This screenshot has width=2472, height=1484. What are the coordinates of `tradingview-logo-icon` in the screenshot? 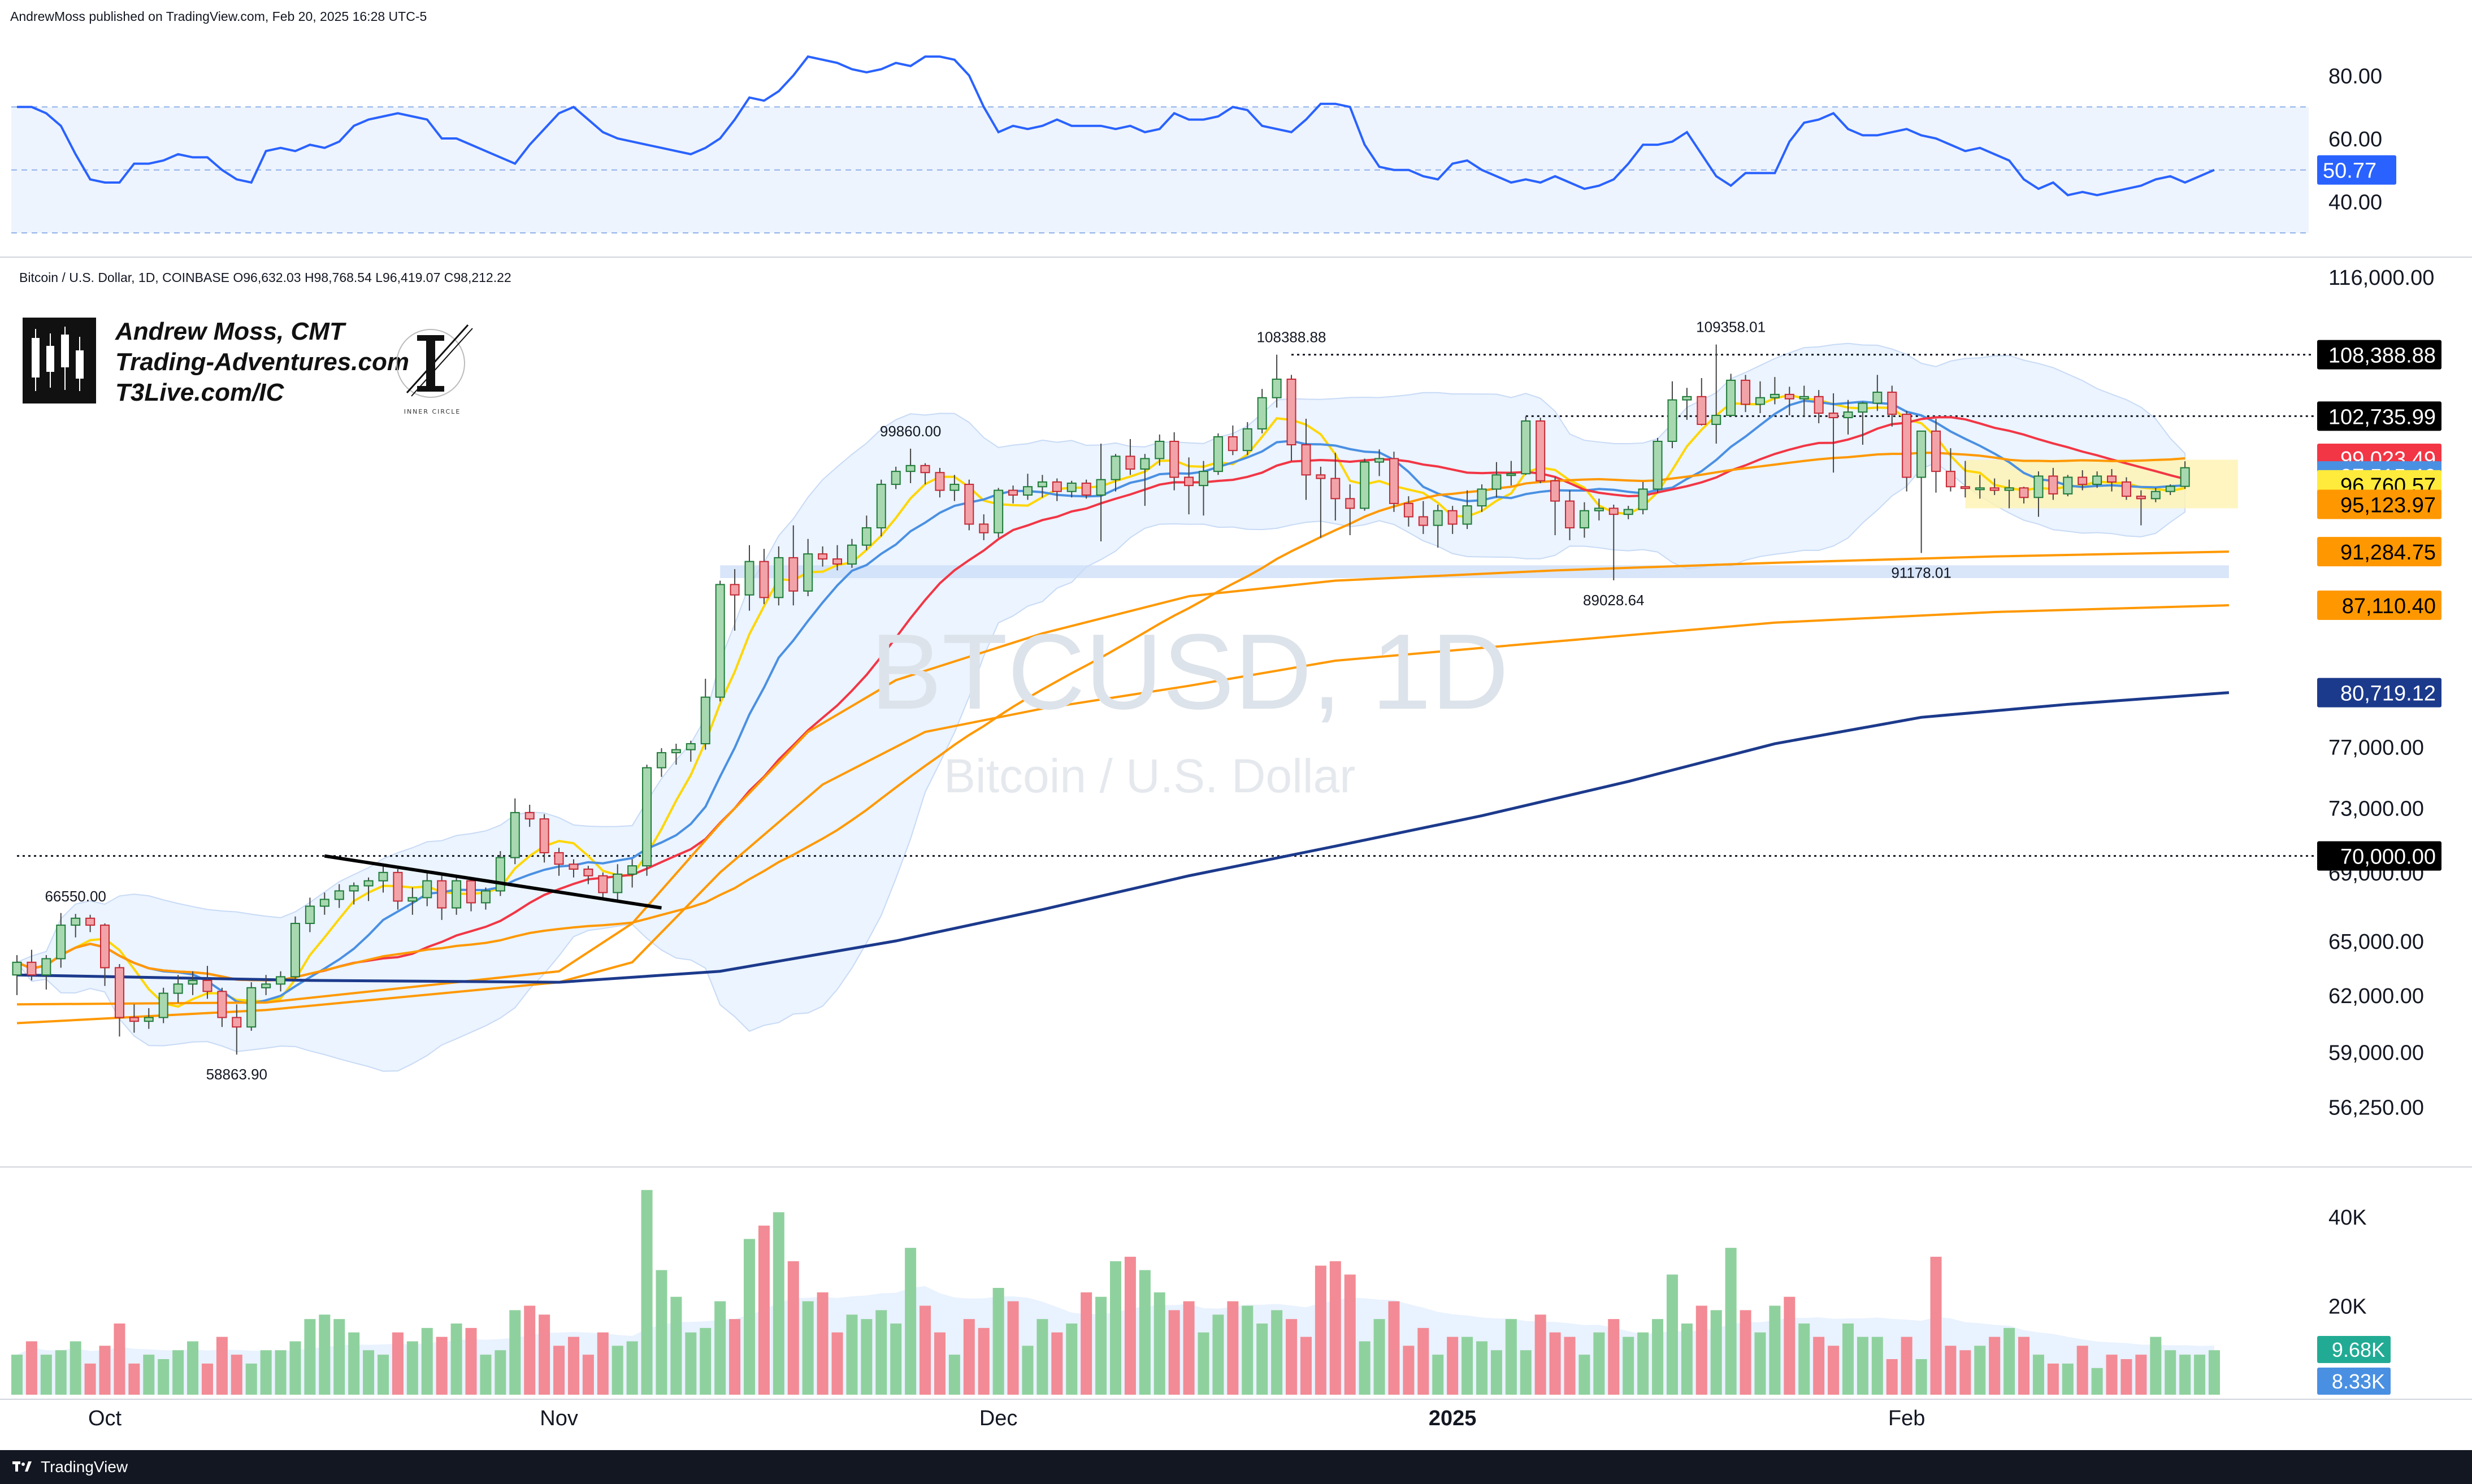 It's located at (22, 1466).